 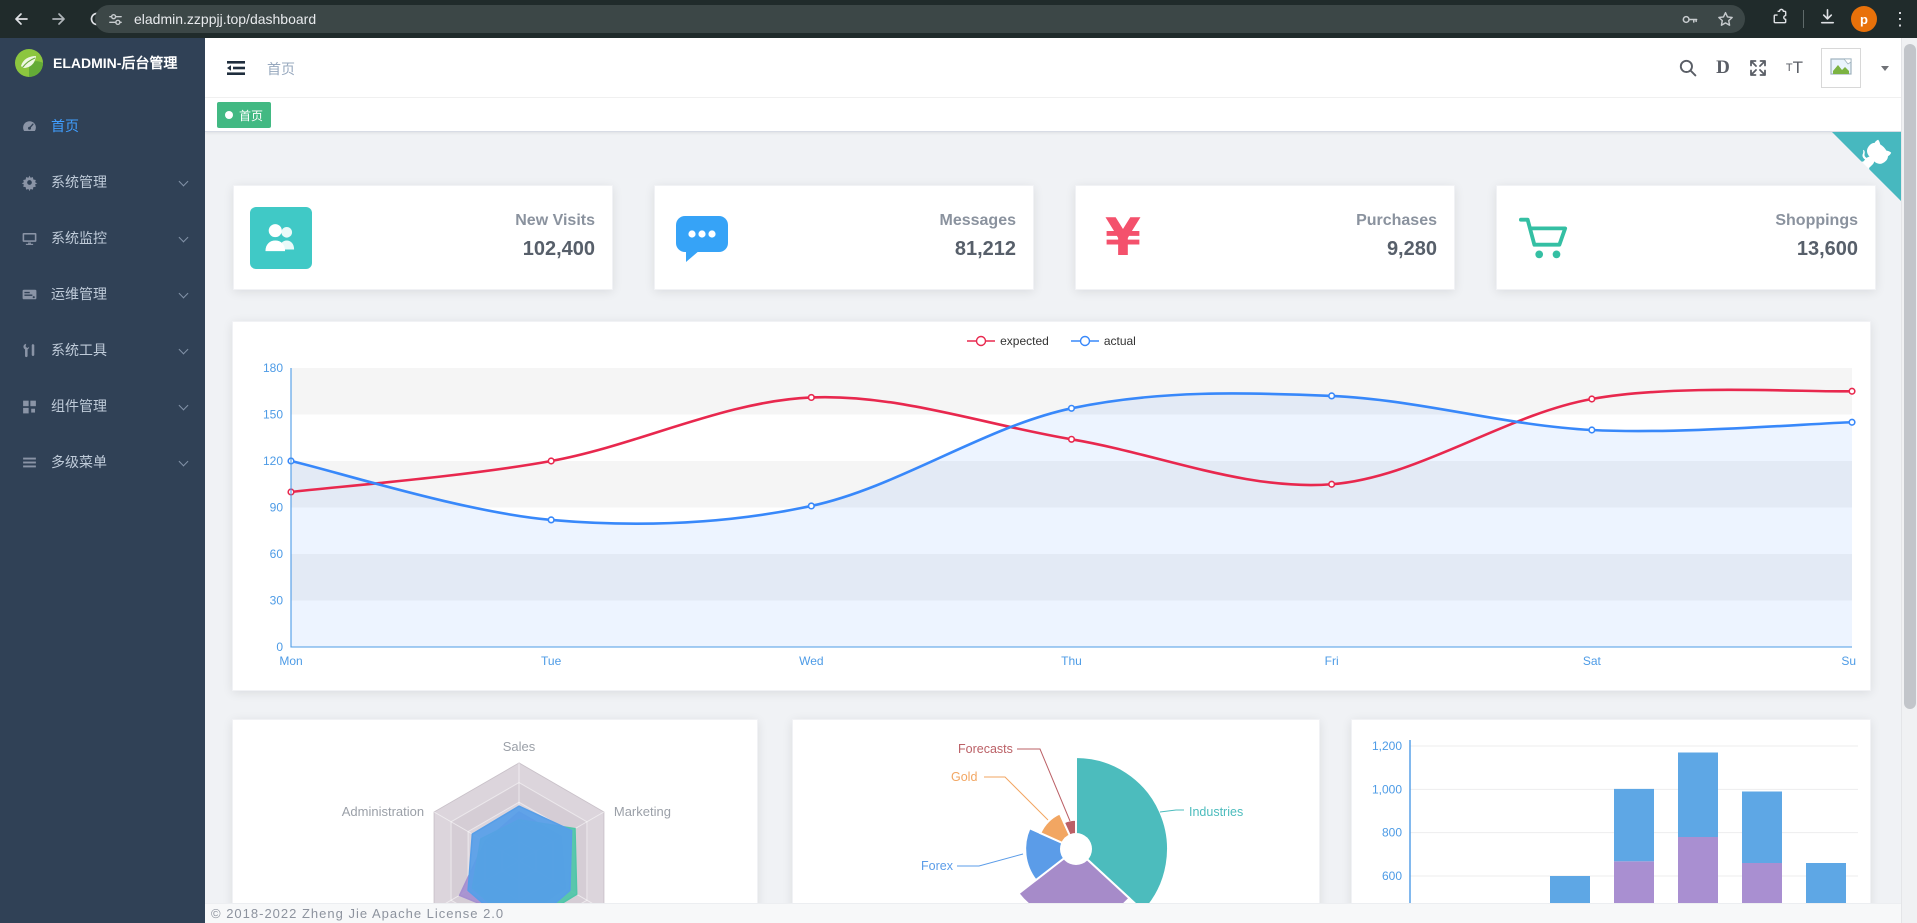 I want to click on legend-marker-icon, so click(x=1084, y=341).